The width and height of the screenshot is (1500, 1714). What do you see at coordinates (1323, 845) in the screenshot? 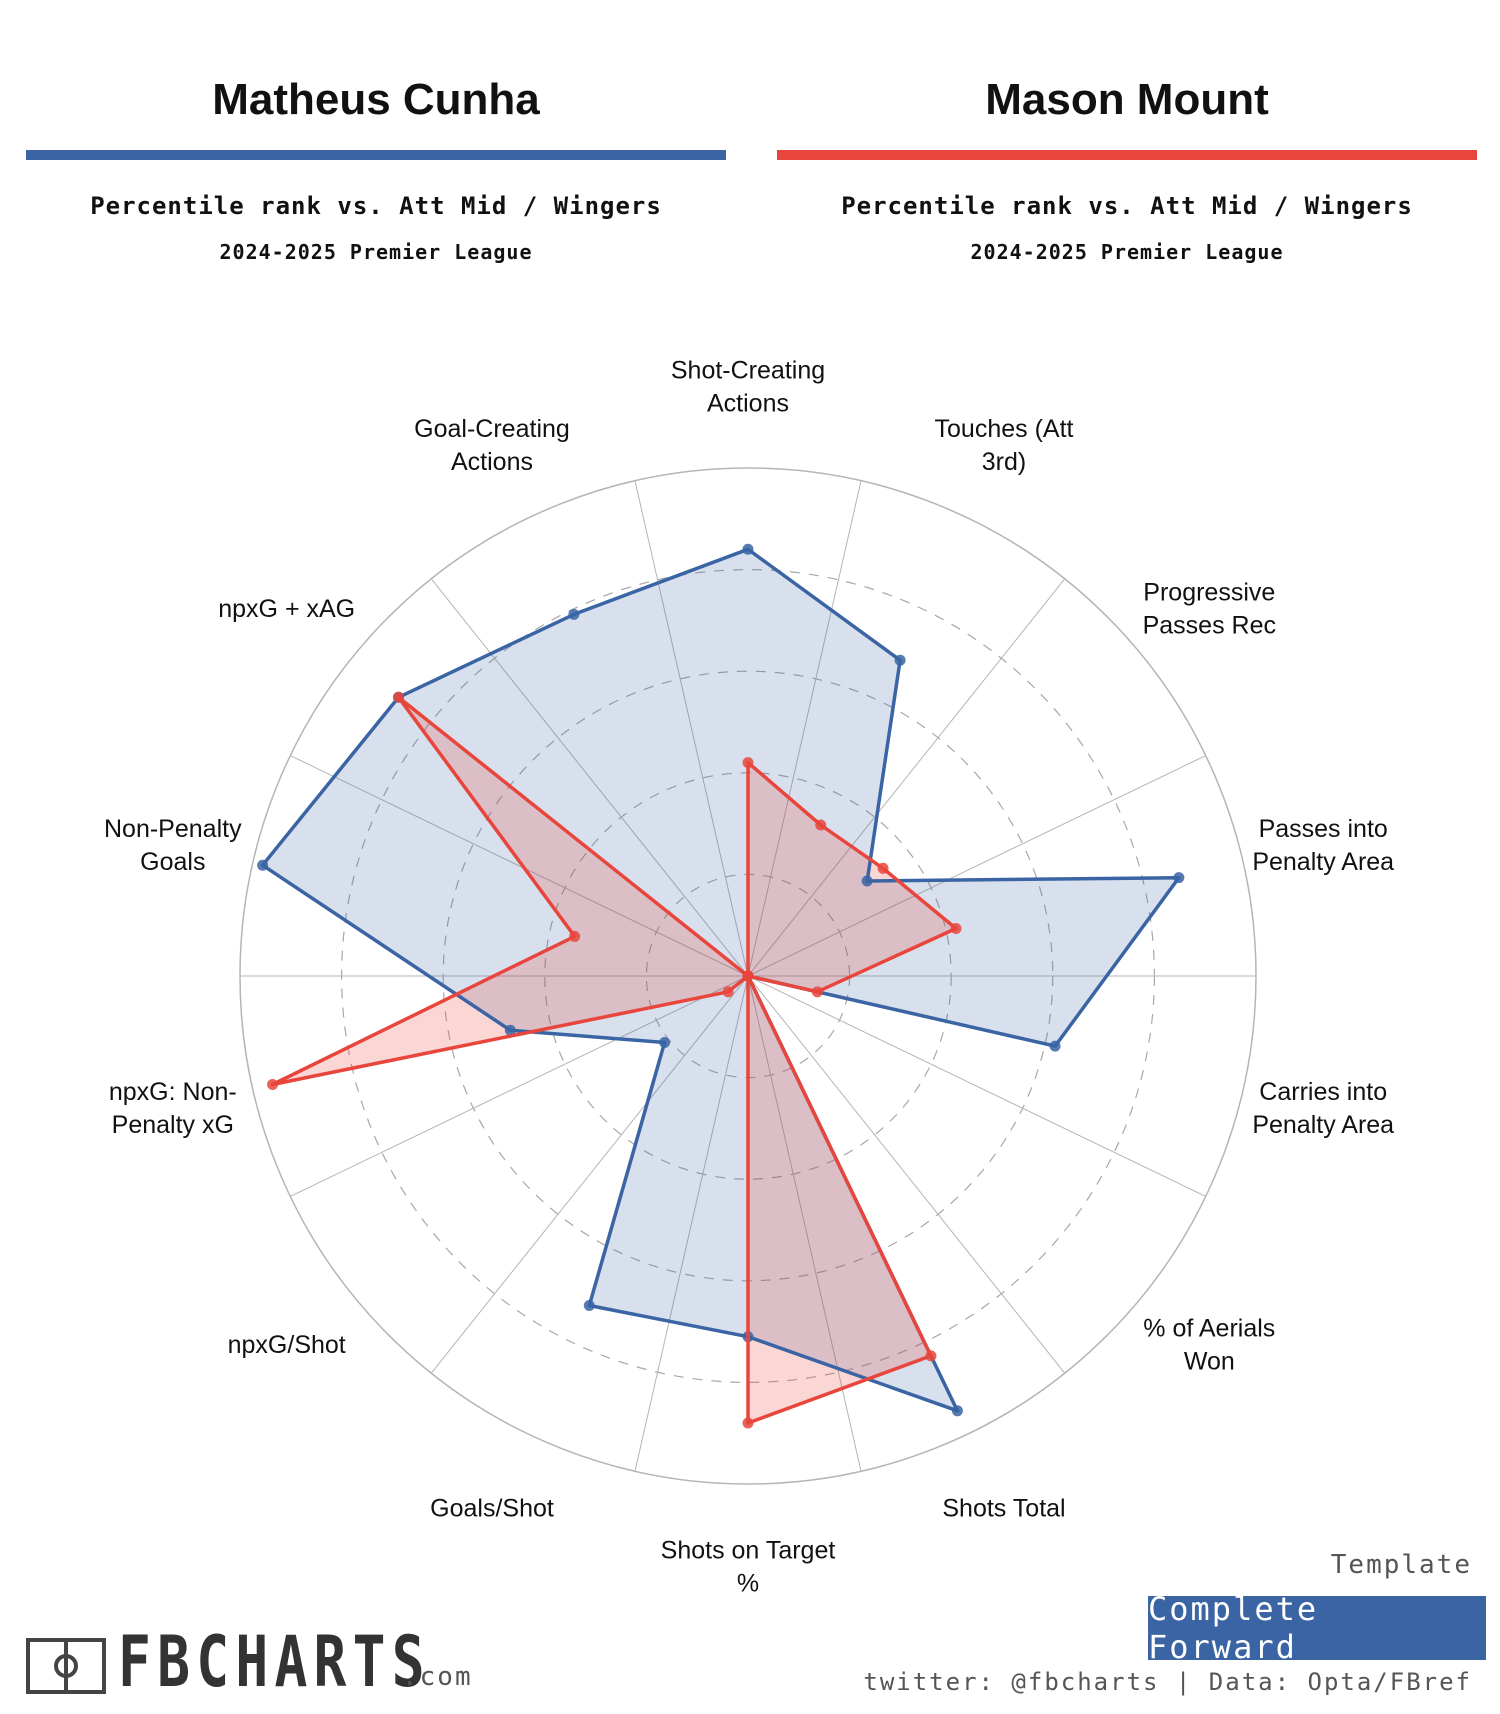
I see `category-label: Passes into Penalty Area` at bounding box center [1323, 845].